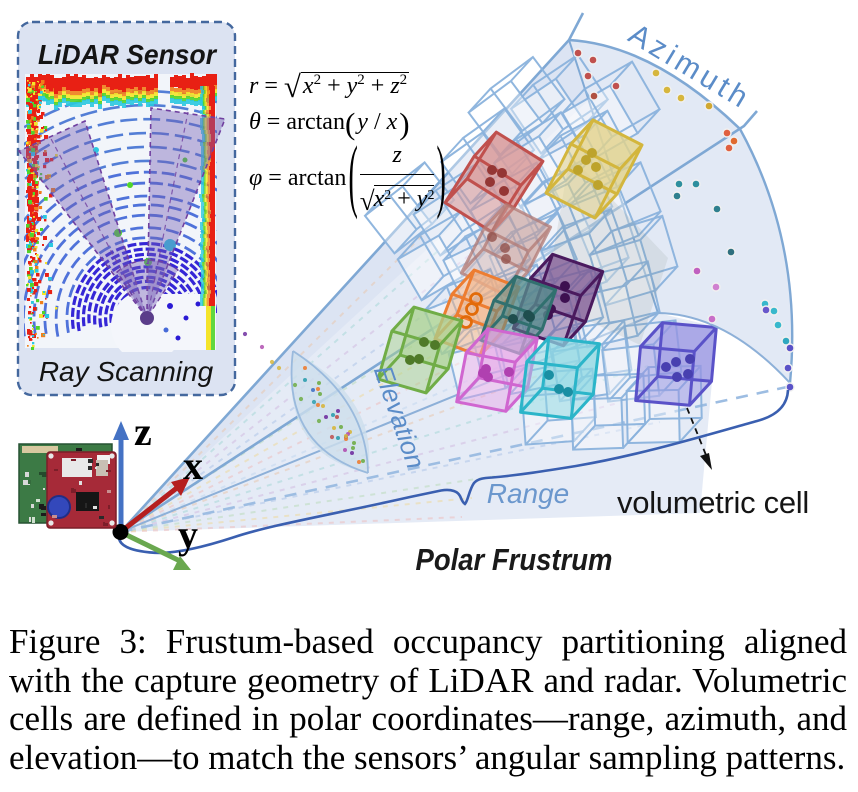 The height and width of the screenshot is (792, 858). I want to click on svg-text: volumetric cell, so click(713, 502).